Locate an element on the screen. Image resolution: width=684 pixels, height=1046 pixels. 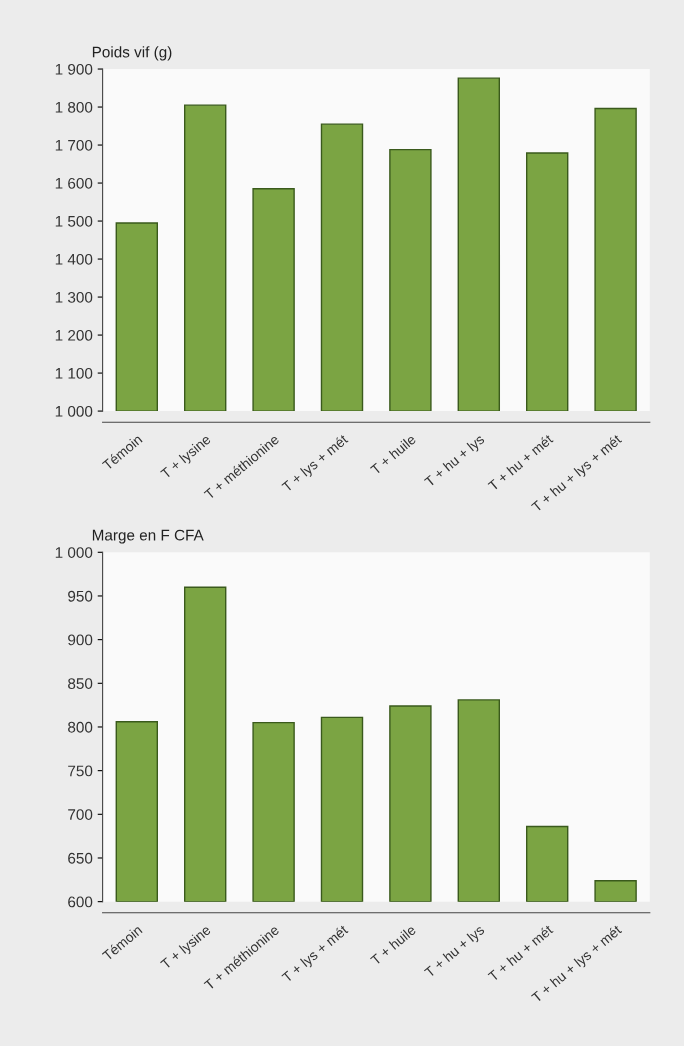
y-tick-label: 1 200 is located at coordinates (74, 335).